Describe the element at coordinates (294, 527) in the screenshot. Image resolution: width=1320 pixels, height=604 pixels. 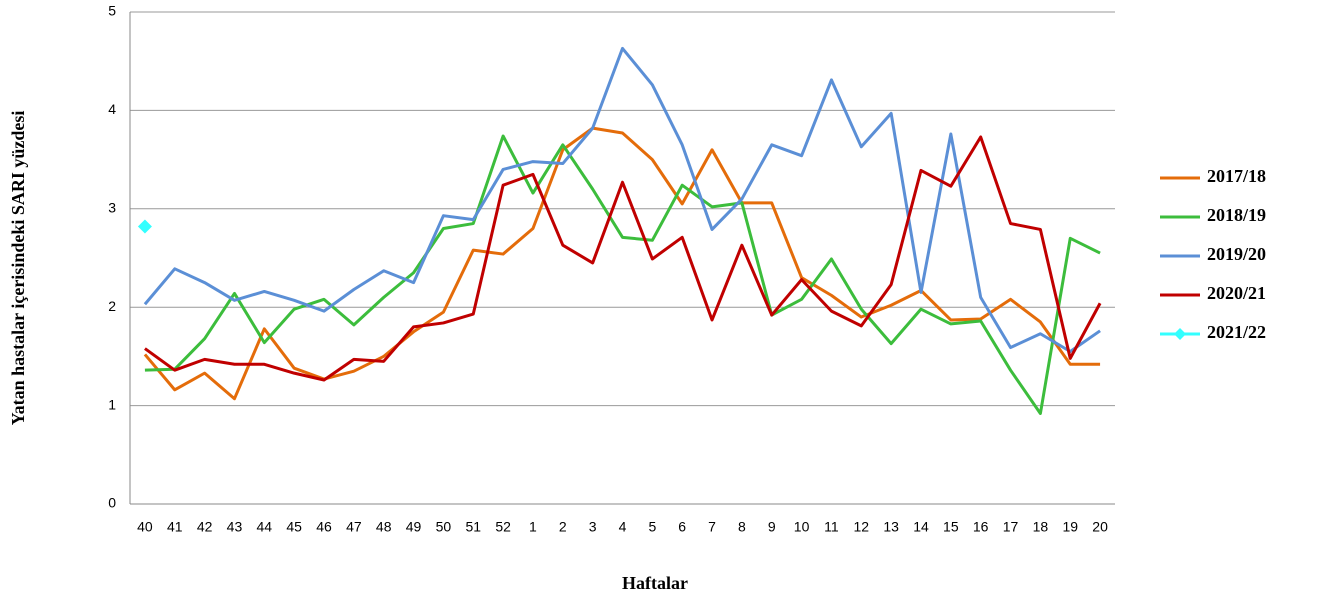
I see `x-tick-label: 45` at that location.